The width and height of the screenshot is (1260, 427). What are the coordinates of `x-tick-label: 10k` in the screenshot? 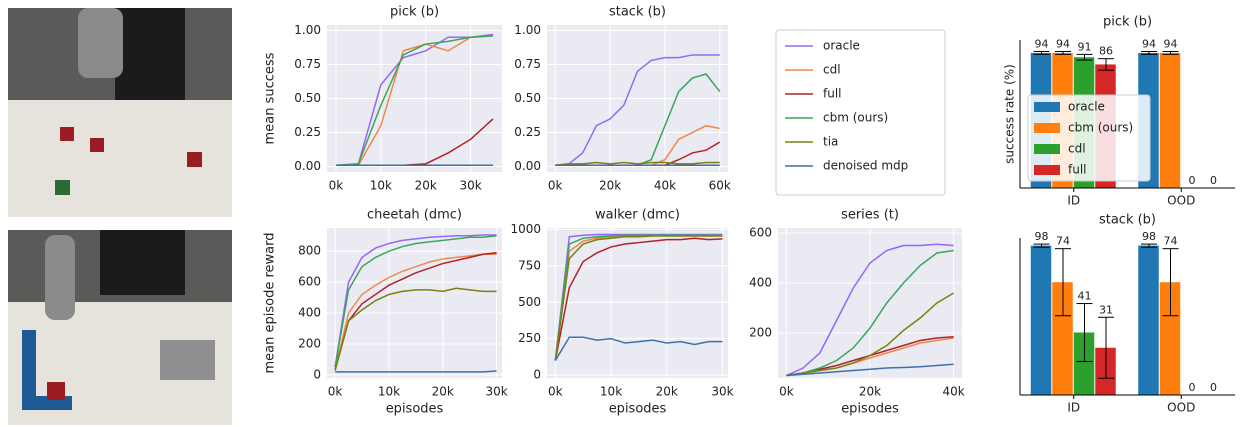 It's located at (611, 392).